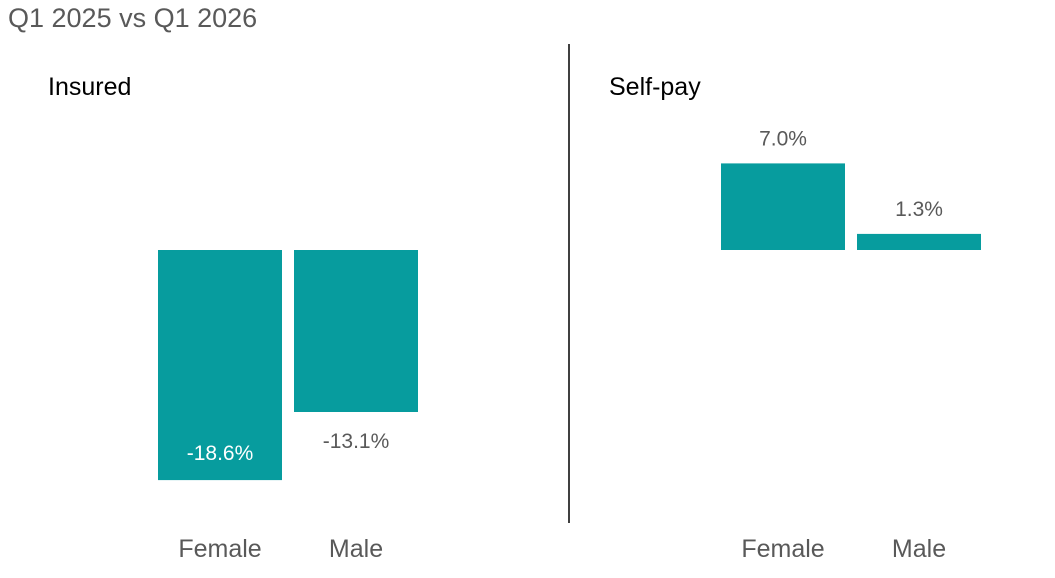 Image resolution: width=1055 pixels, height=578 pixels. Describe the element at coordinates (220, 365) in the screenshot. I see `bar-insured-female` at that location.